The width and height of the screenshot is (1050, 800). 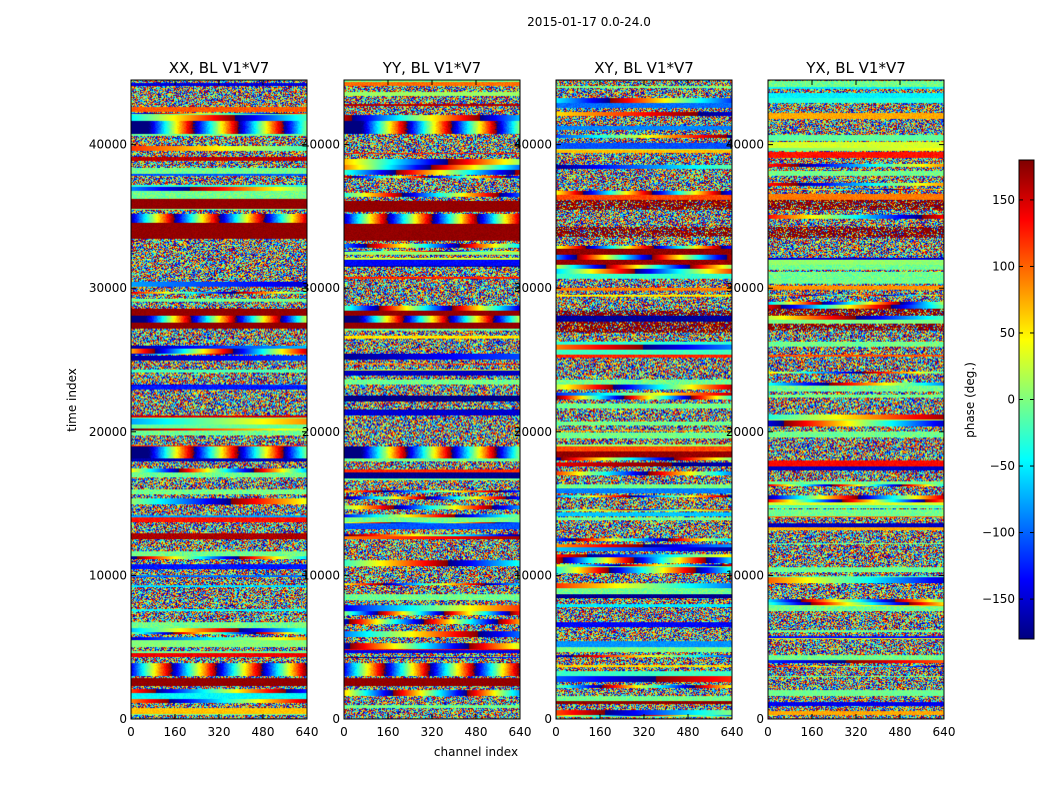 I want to click on panel-title: YY, BL V1*V7, so click(x=431, y=68).